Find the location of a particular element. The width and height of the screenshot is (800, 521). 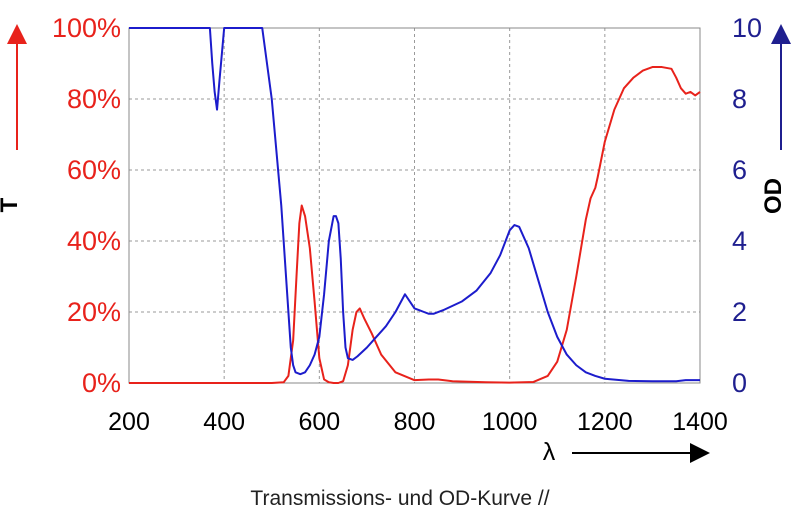

x-tick-label: 400 is located at coordinates (224, 422).